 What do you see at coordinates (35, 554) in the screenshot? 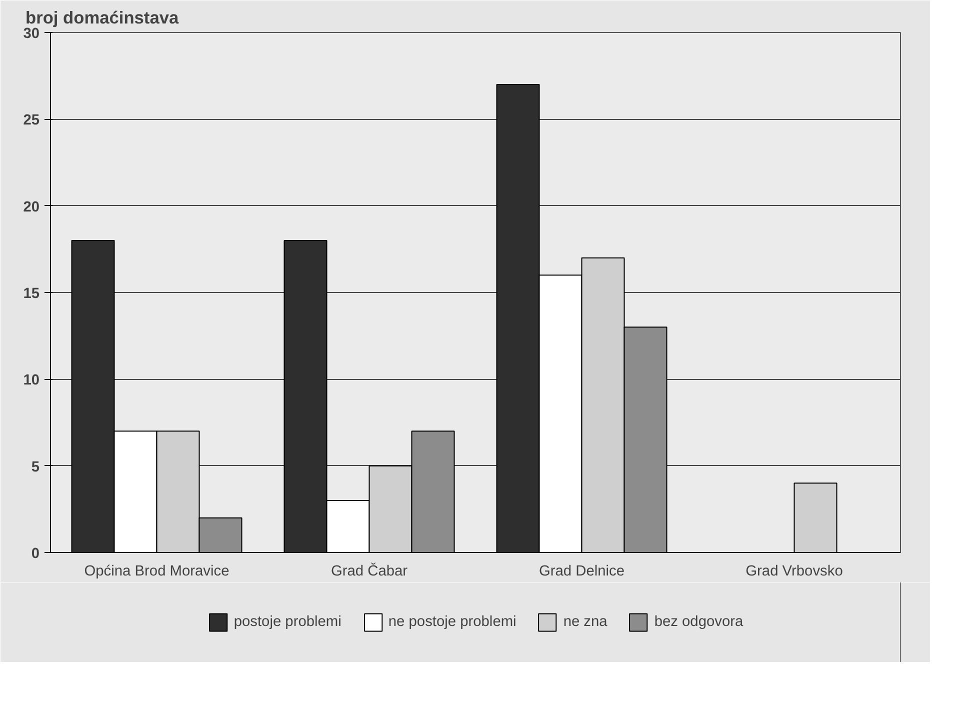
I see `y-tick-label: 0` at bounding box center [35, 554].